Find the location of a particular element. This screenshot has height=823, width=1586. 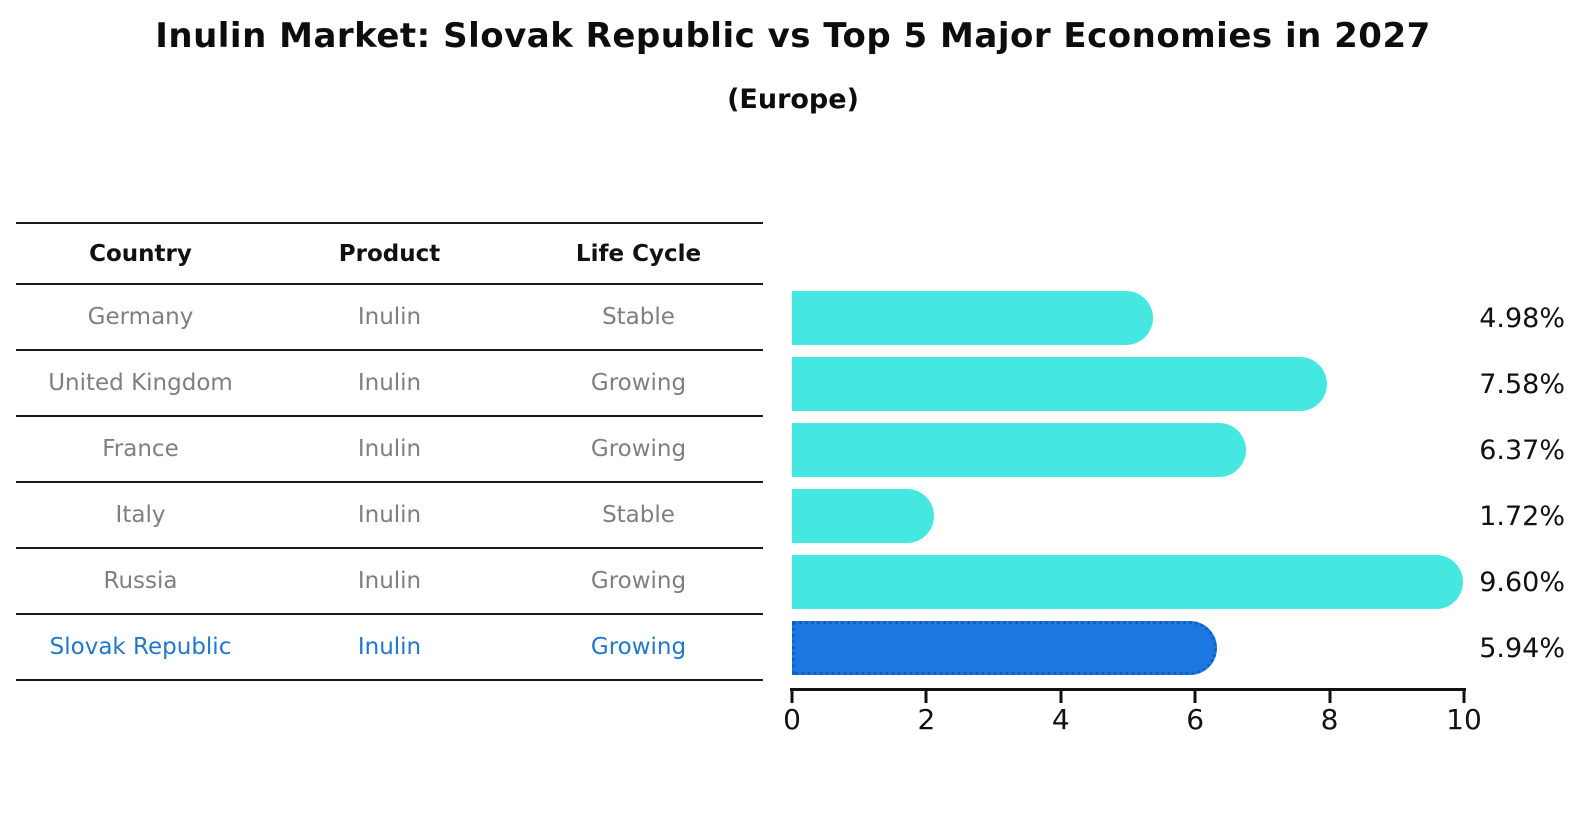

country-cell: Russia is located at coordinates (140, 581).